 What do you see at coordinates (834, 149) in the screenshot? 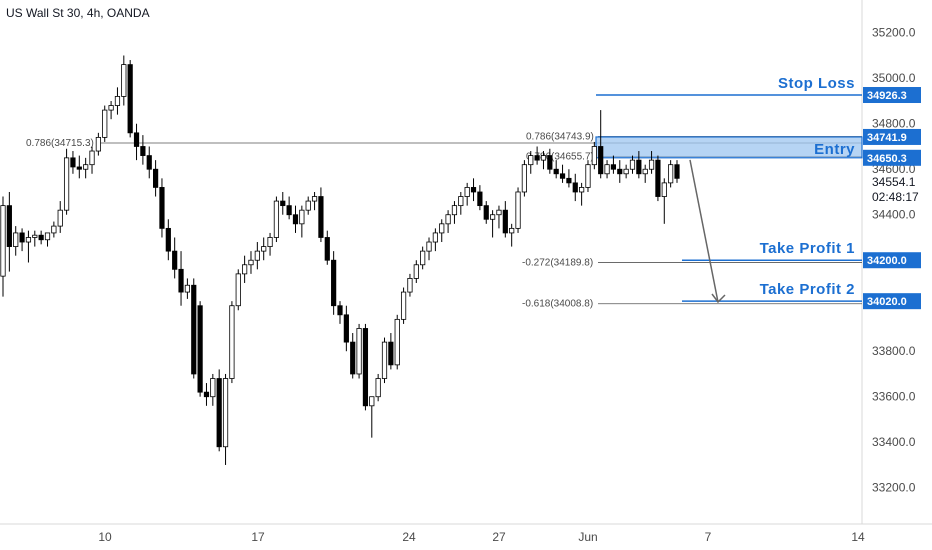
I see `entry-label: Entry` at bounding box center [834, 149].